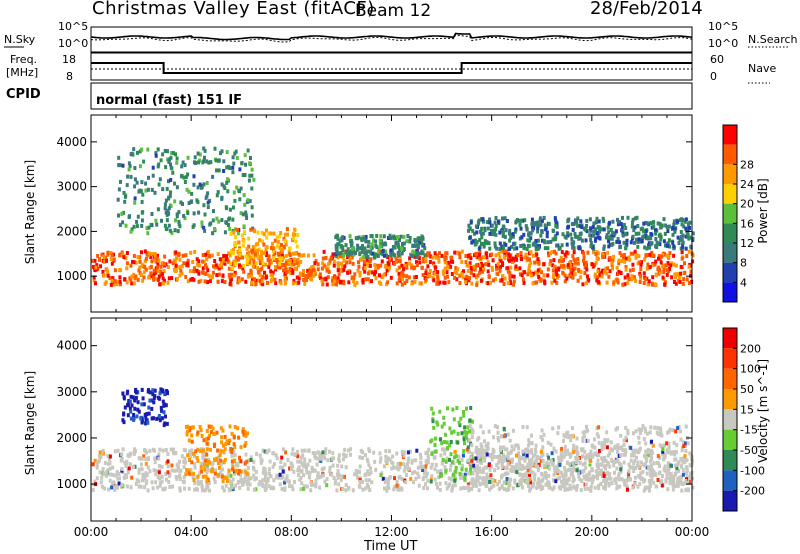  What do you see at coordinates (750, 369) in the screenshot?
I see `velocity-colorbar-tick-1: 100` at bounding box center [750, 369].